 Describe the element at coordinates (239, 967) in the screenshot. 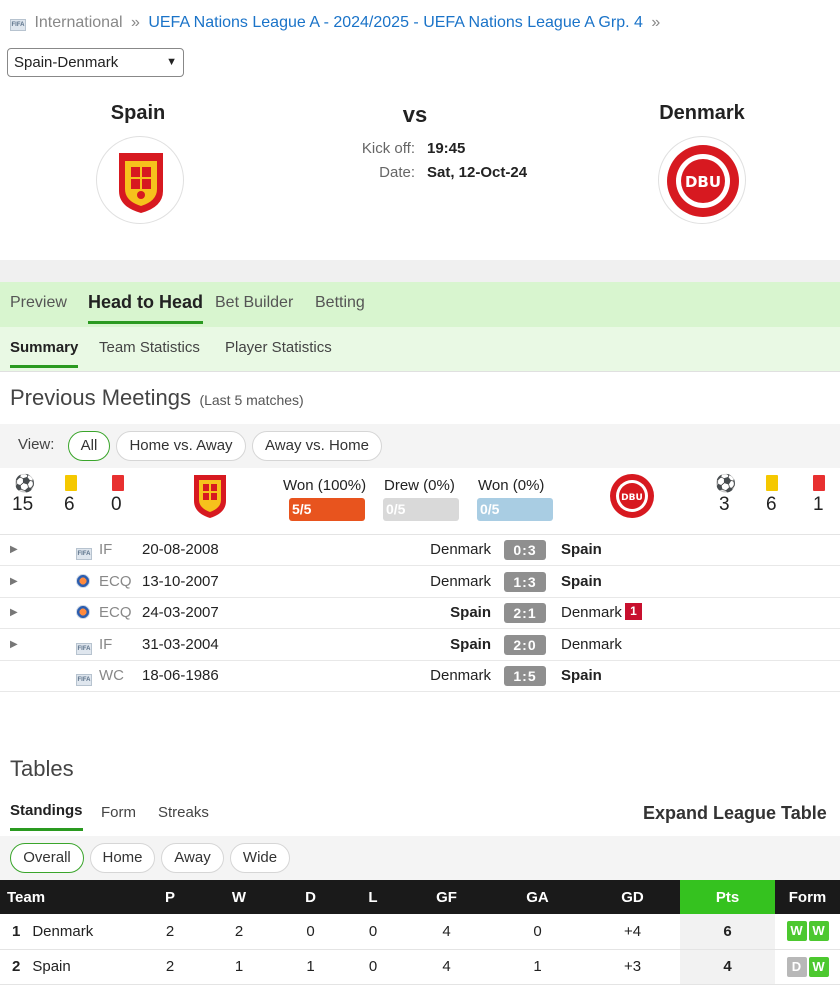

I see `standings-w: 1` at that location.